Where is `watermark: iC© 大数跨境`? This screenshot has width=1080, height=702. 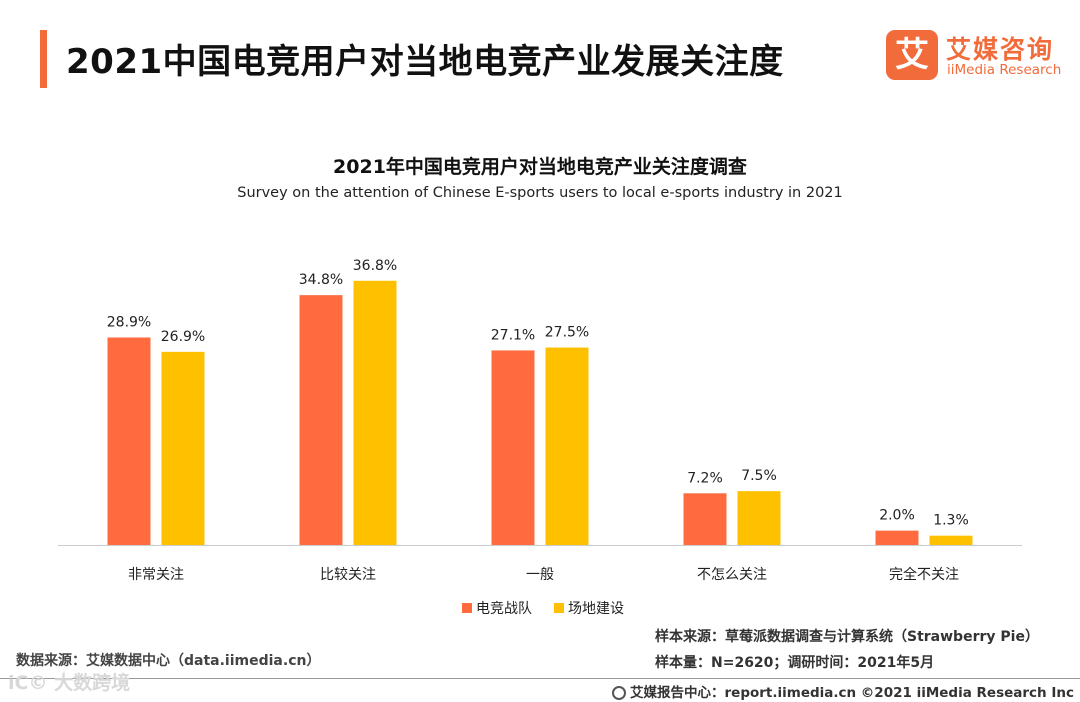 watermark: iC© 大数跨境 is located at coordinates (69, 683).